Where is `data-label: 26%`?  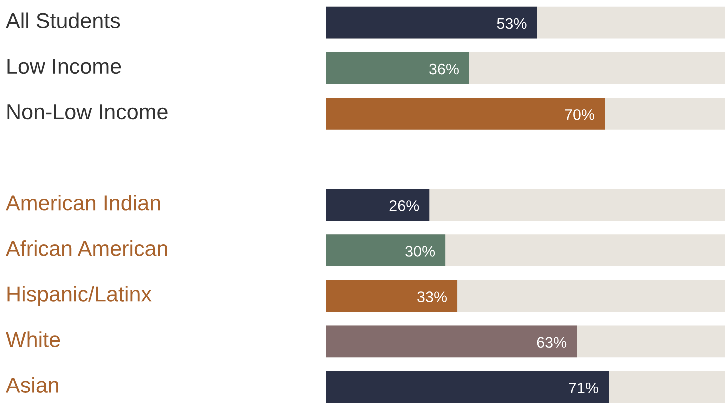 data-label: 26% is located at coordinates (405, 206).